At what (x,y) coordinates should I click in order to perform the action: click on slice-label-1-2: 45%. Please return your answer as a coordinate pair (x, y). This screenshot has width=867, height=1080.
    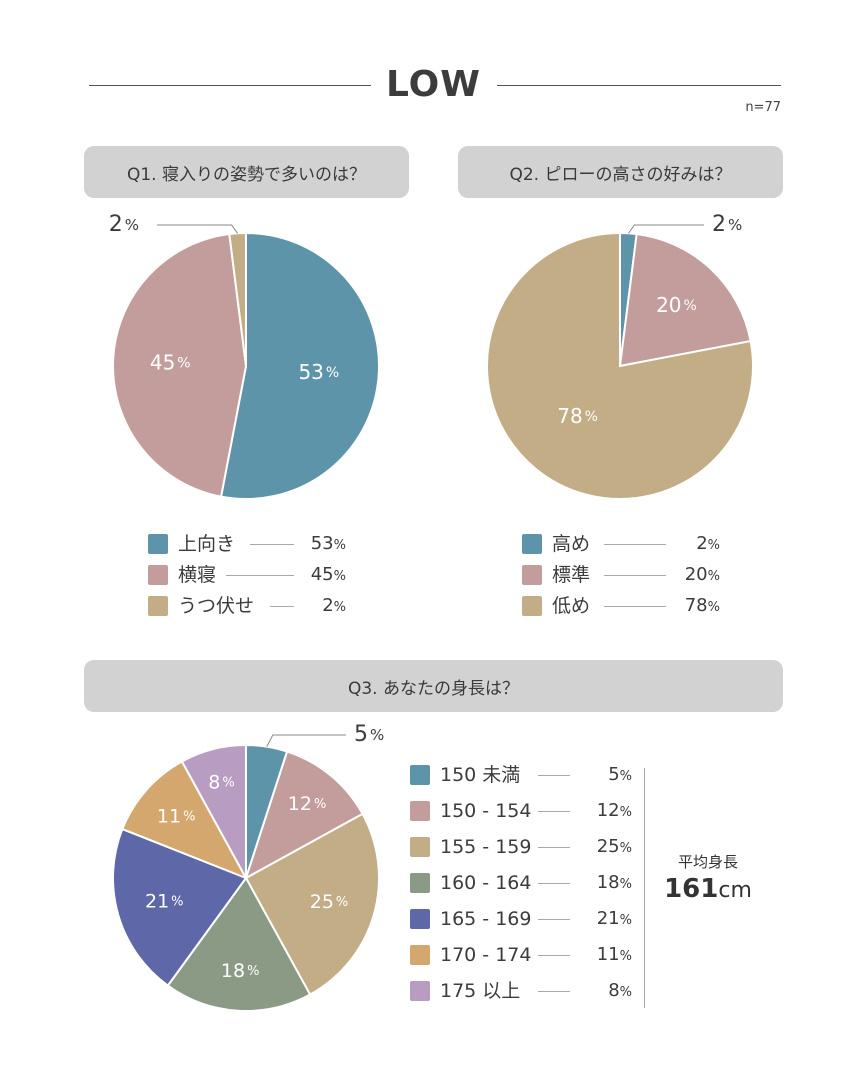
    Looking at the image, I should click on (170, 362).